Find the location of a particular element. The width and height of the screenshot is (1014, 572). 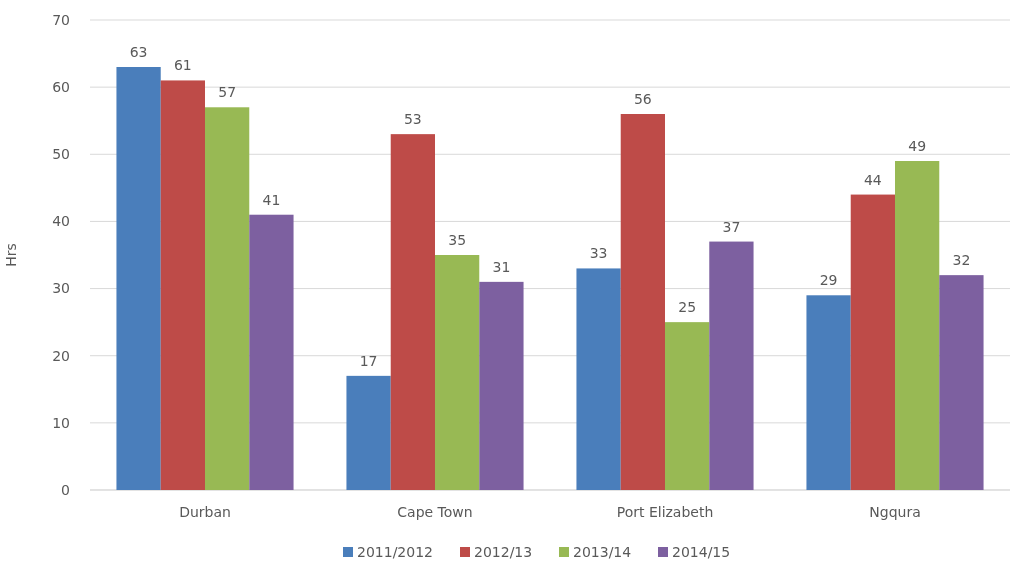

legend-label: 2012/13 is located at coordinates (503, 551).